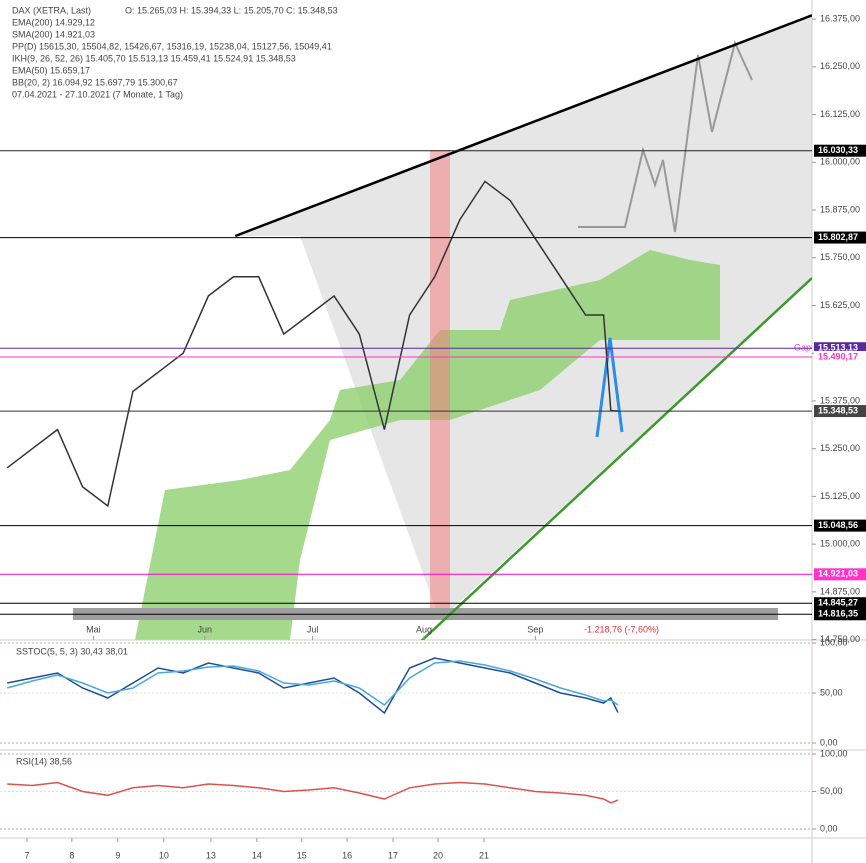 This screenshot has height=863, width=866. I want to click on x-tick-label: Jun, so click(205, 629).